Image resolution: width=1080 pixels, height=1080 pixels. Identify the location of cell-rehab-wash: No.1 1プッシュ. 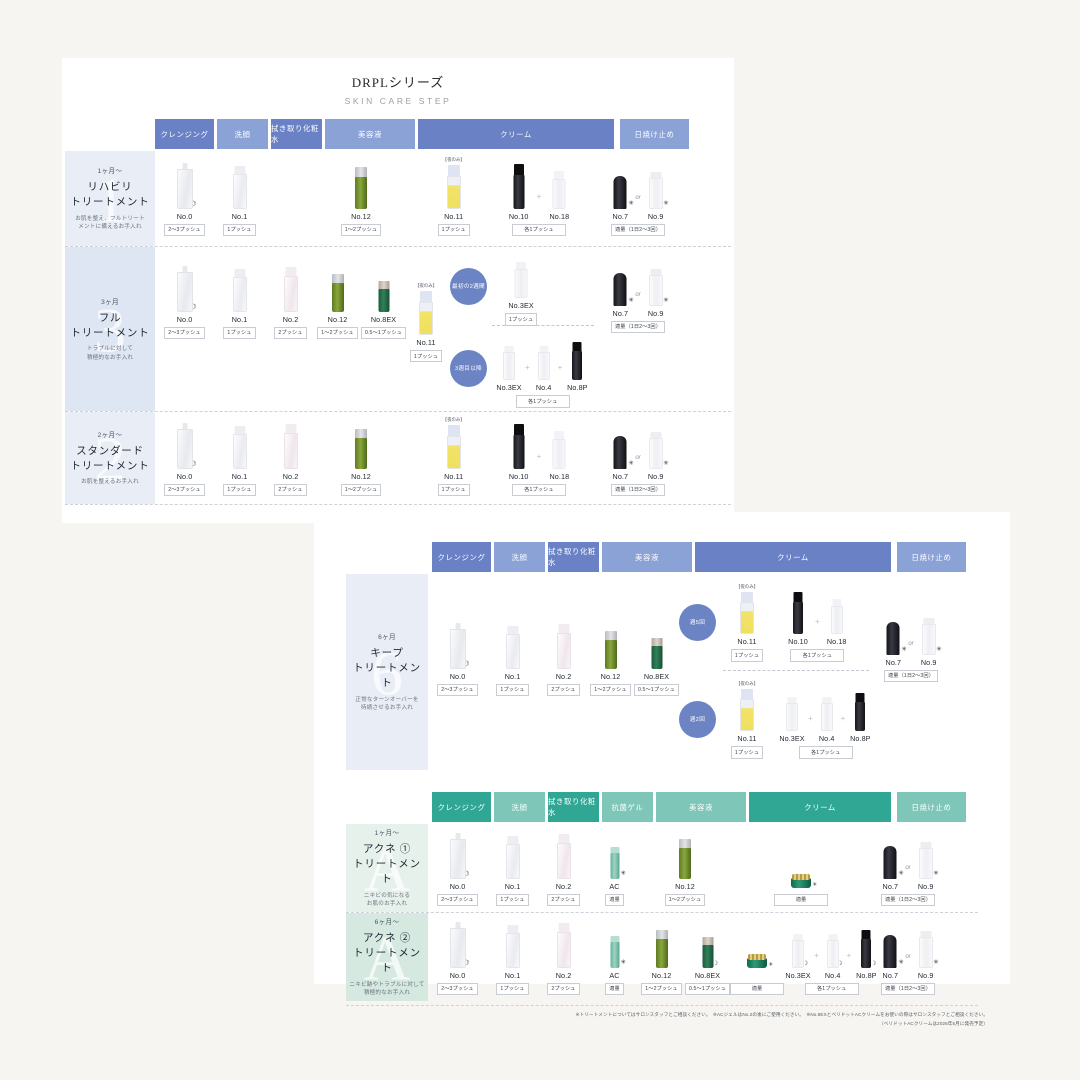
(239, 198).